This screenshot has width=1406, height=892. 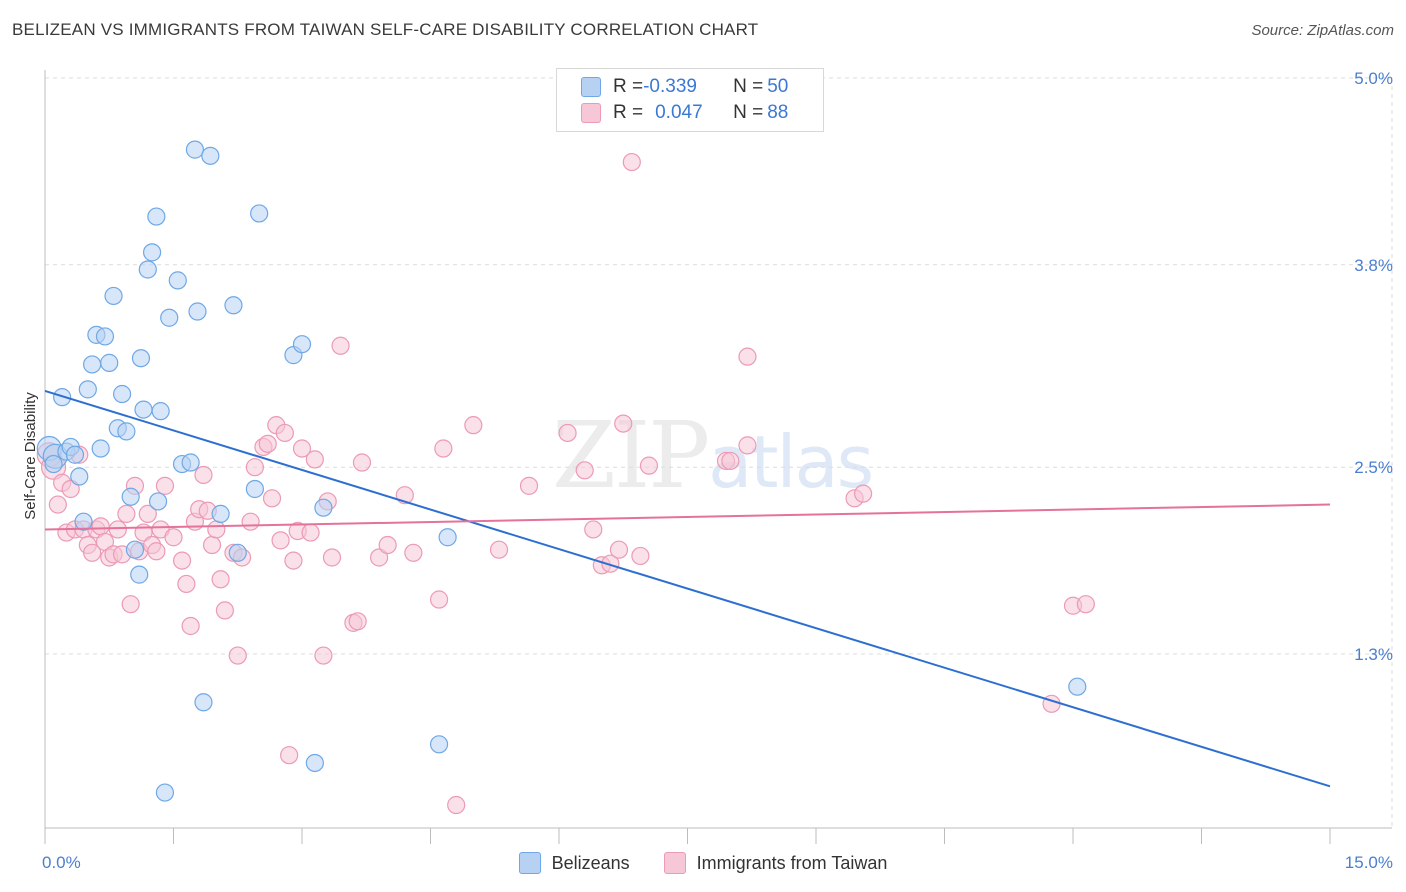 I want to click on legend-label-belizeans: Belizeans, so click(x=590, y=862).